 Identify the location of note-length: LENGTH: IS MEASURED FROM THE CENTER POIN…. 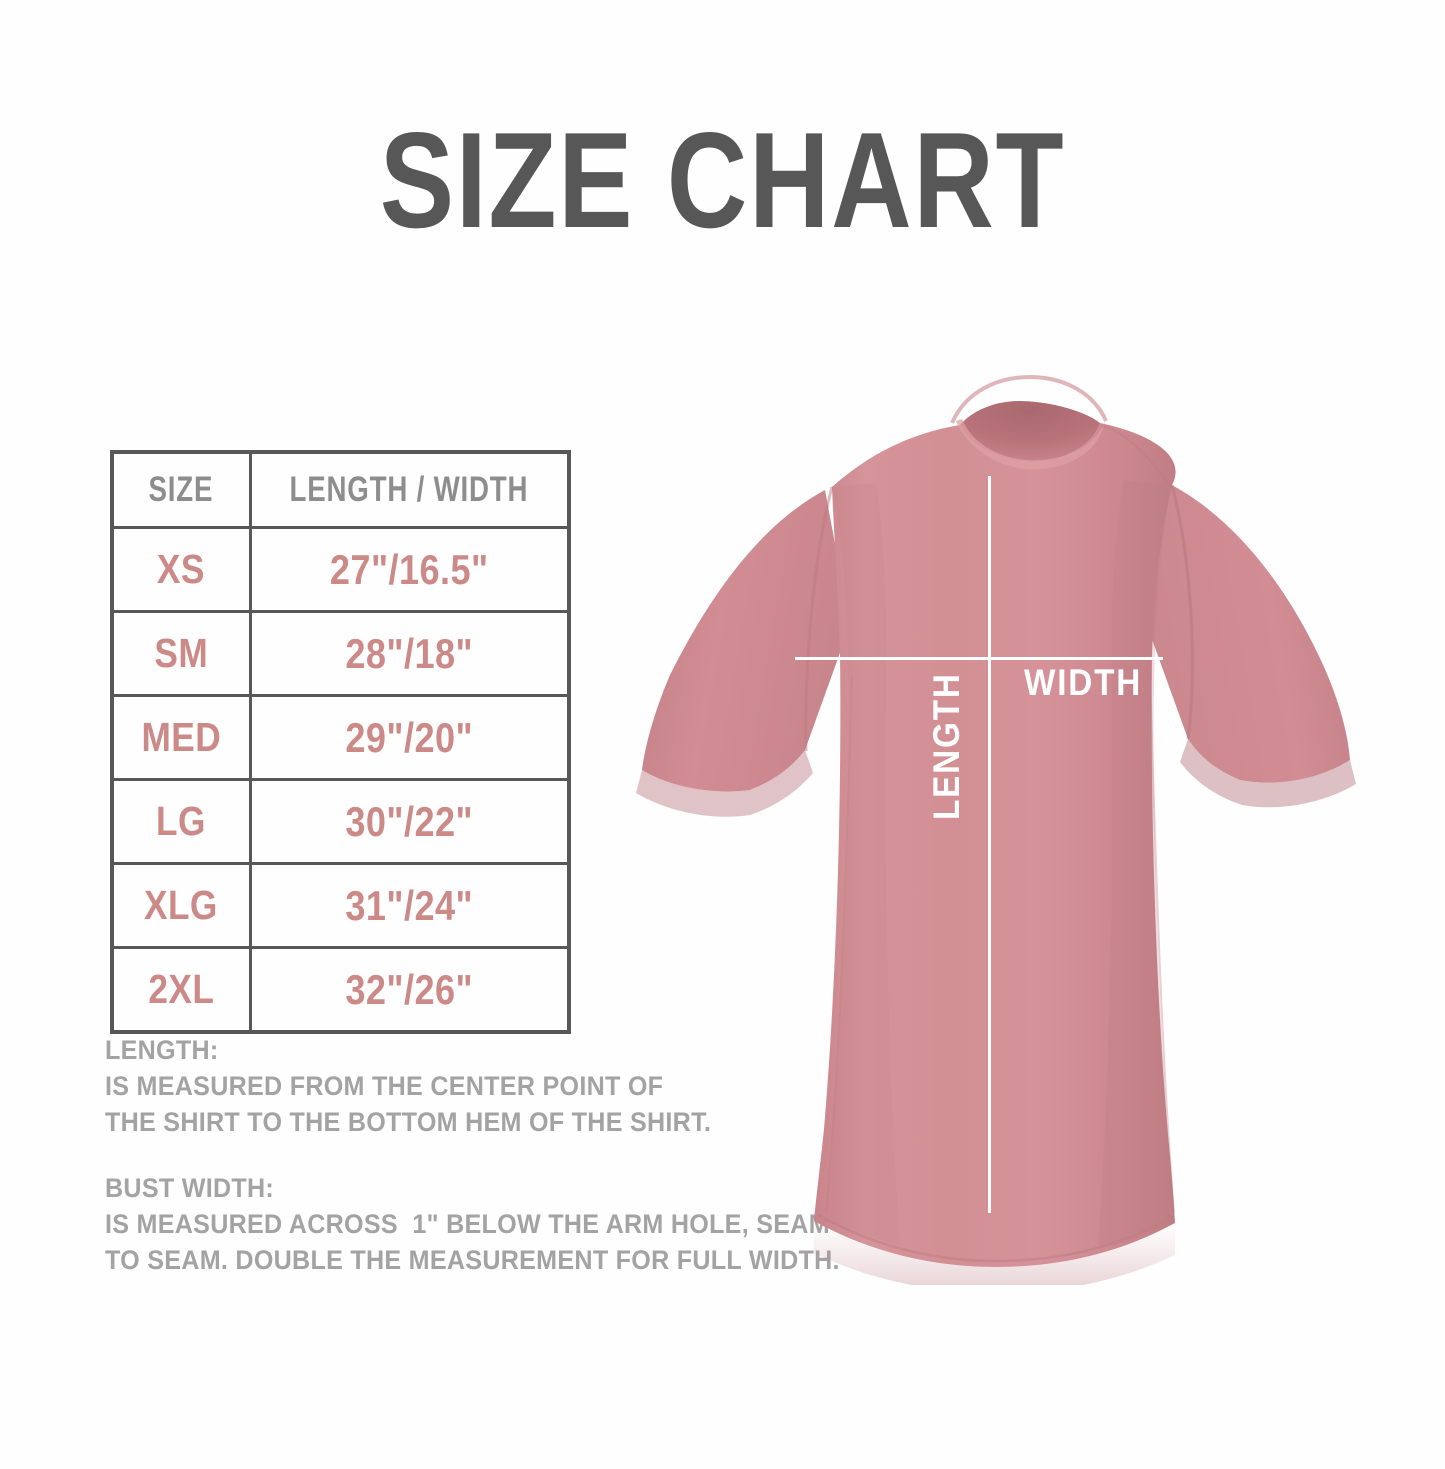
(408, 1086).